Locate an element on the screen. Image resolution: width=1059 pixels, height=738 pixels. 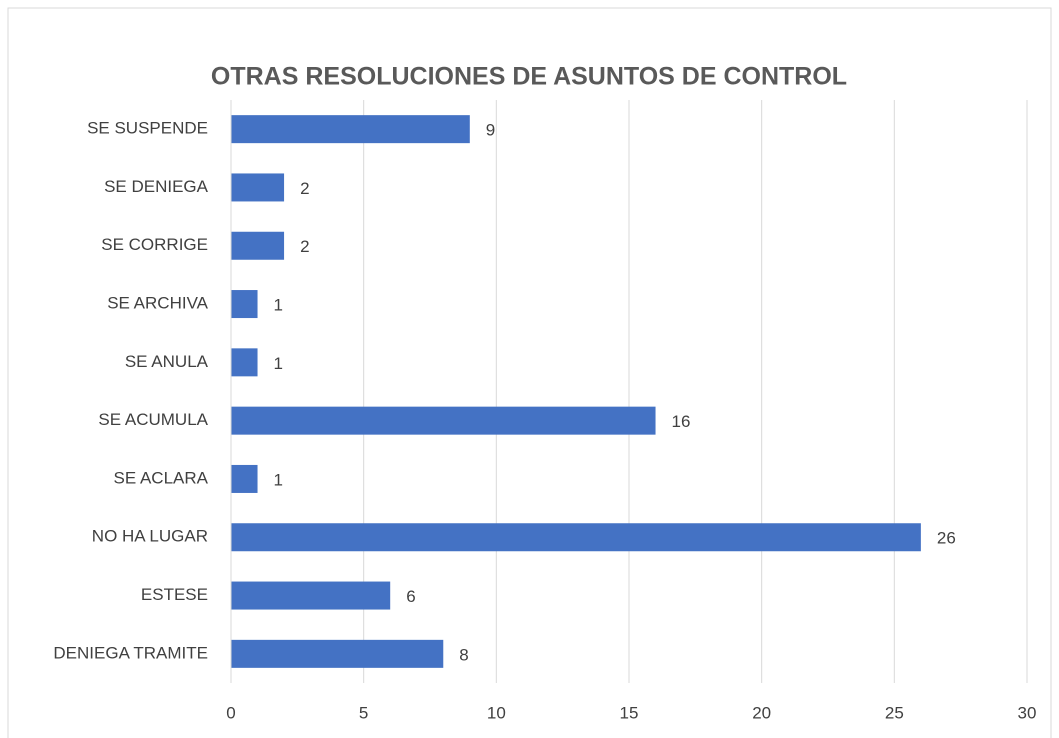
y-tick-label: SE CORRIGE is located at coordinates (154, 244).